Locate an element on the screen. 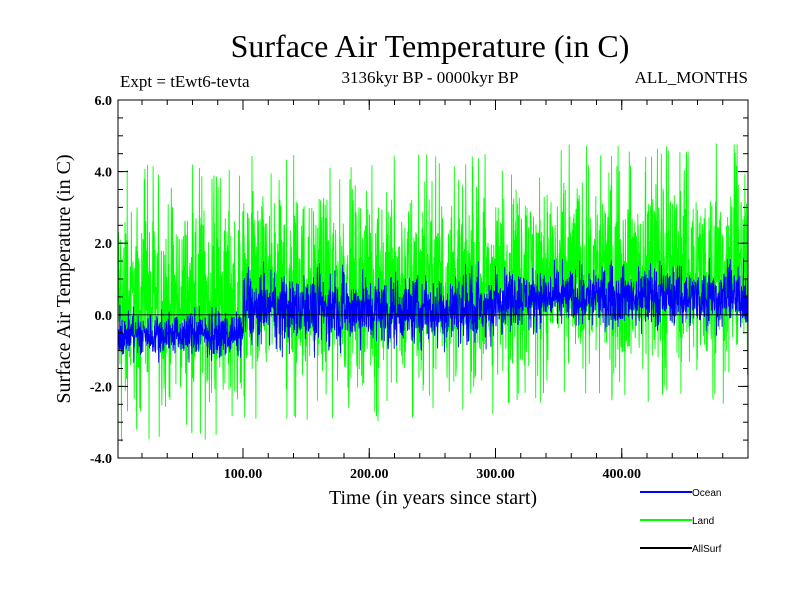 The height and width of the screenshot is (600, 800). months-label: ALL_MONTHS is located at coordinates (691, 77).